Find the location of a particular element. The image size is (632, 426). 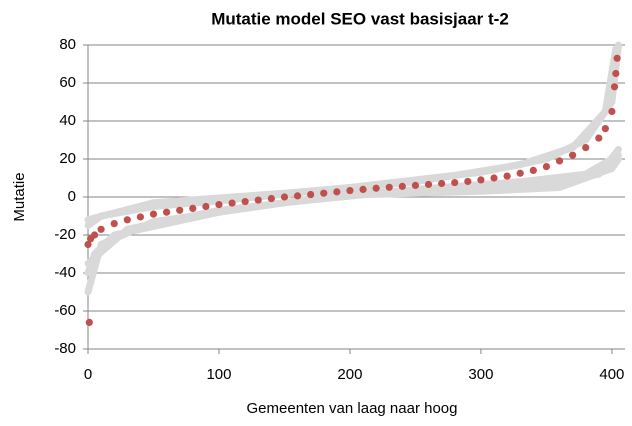

chart-title: Mutatie model SEO vast basisjaar t-2 is located at coordinates (360, 18).